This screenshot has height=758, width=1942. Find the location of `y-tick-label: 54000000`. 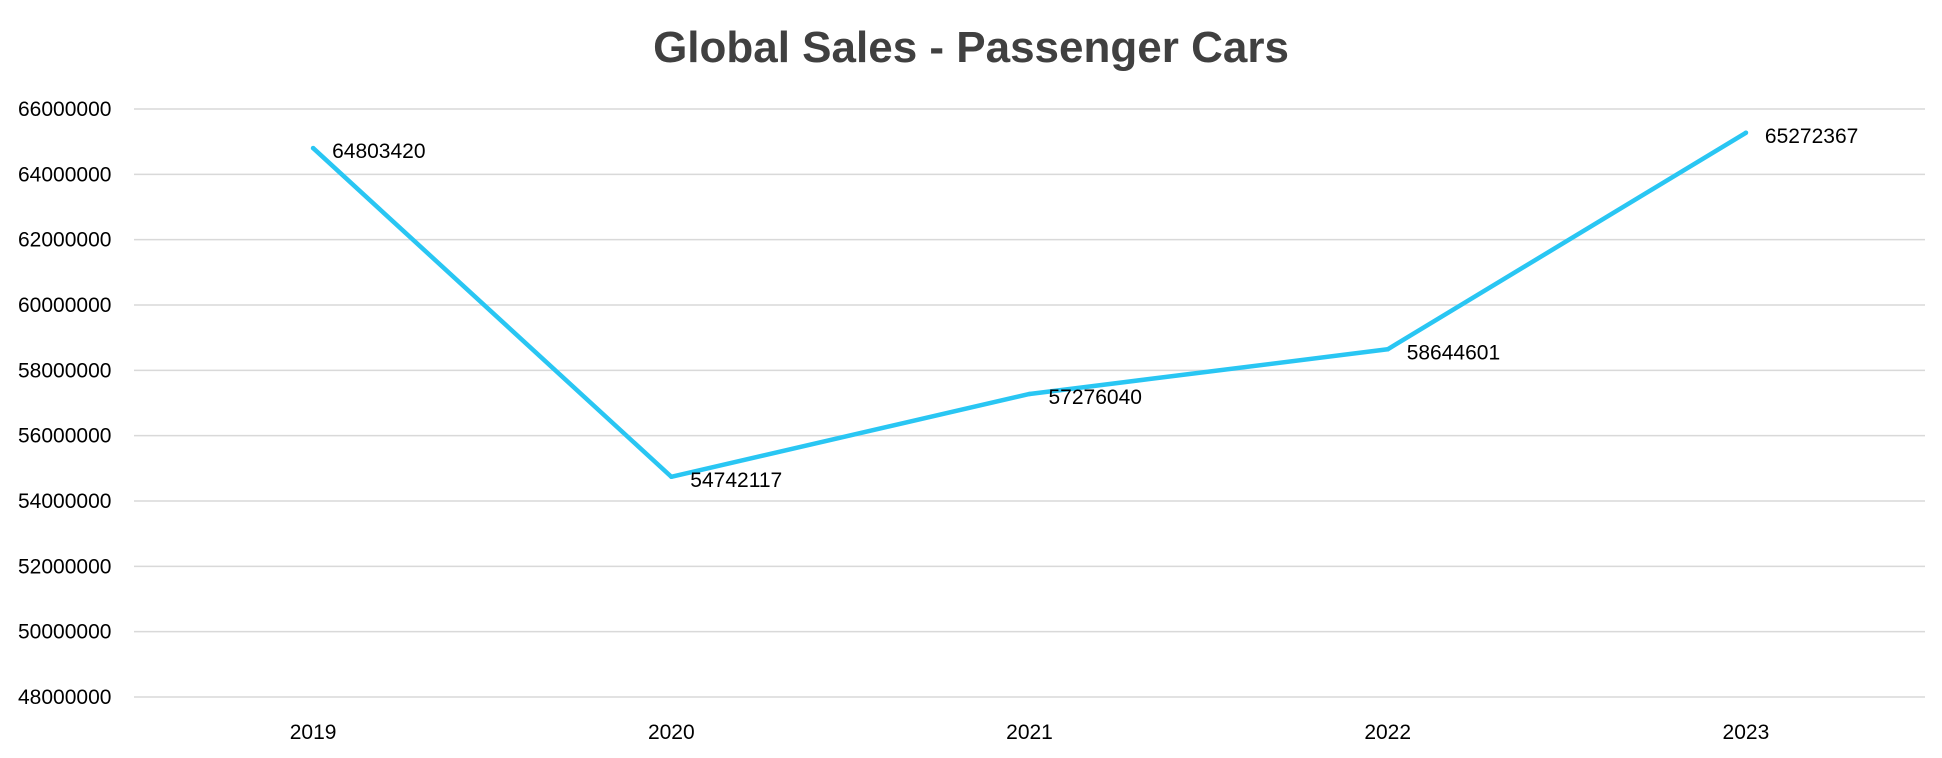

y-tick-label: 54000000 is located at coordinates (64, 501).